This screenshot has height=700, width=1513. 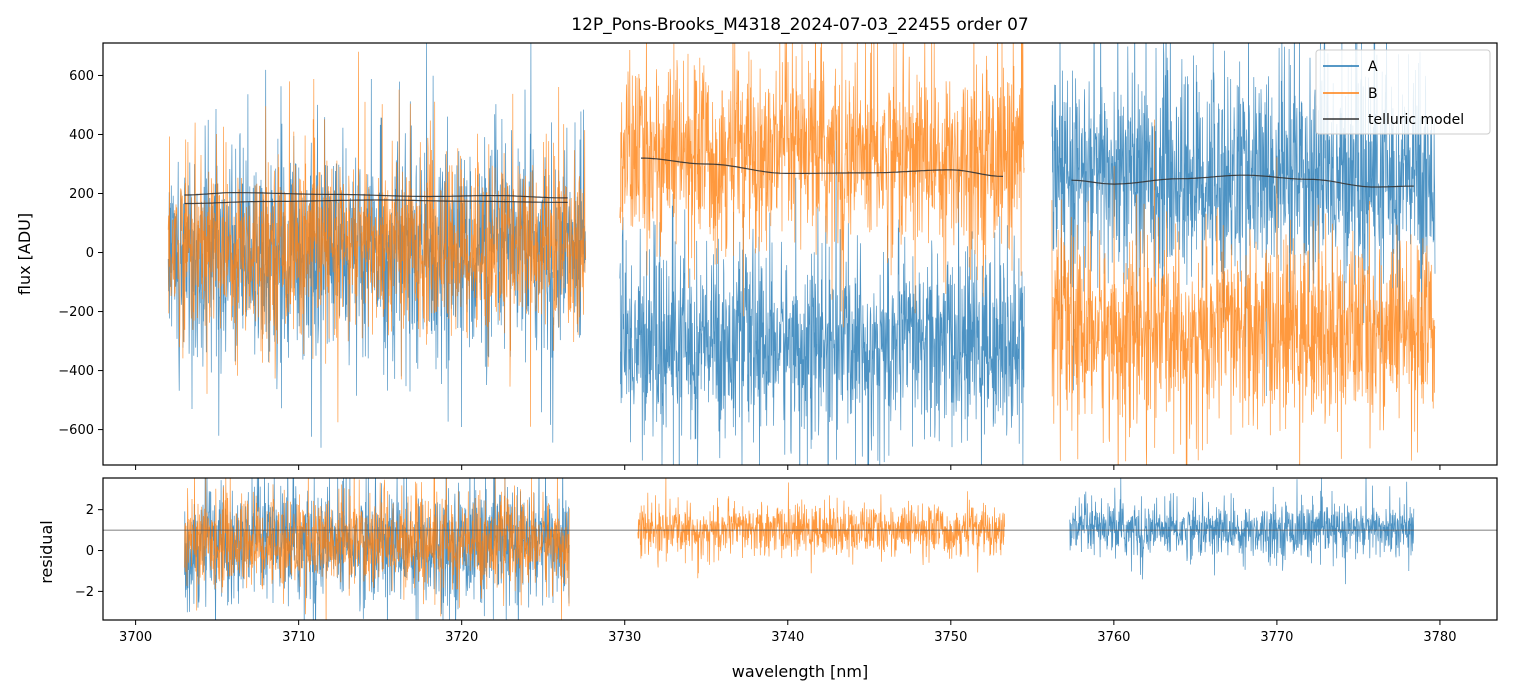 I want to click on top-x-ticks, so click(x=788, y=467).